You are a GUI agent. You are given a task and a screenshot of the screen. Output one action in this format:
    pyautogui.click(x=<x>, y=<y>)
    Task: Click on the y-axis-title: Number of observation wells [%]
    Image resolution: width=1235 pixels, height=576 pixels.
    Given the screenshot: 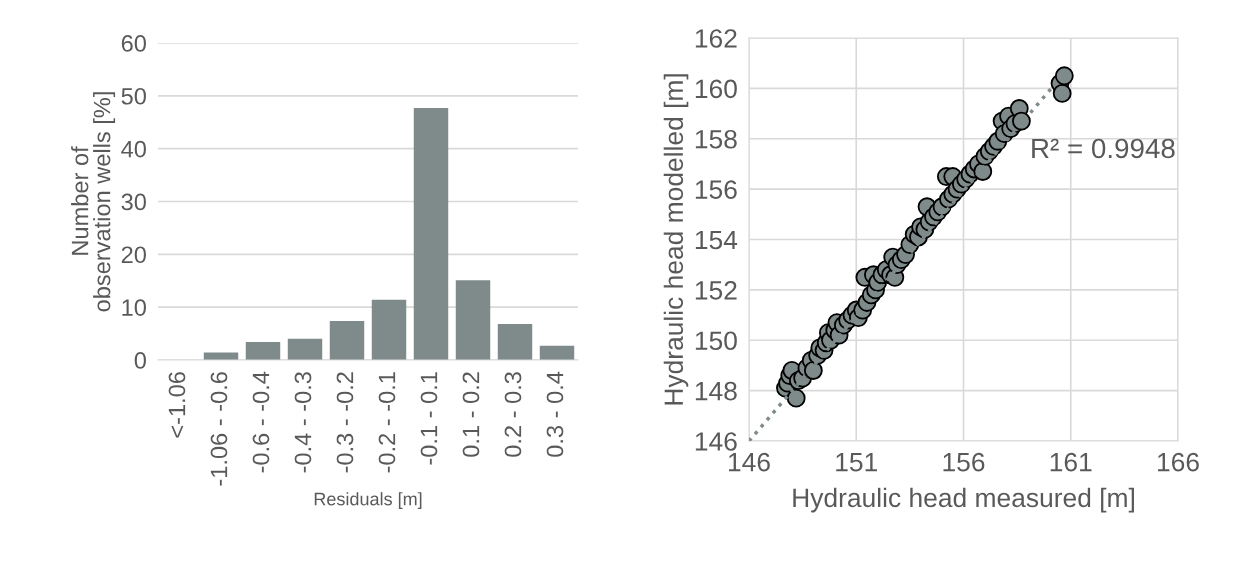 What is the action you would take?
    pyautogui.click(x=93, y=202)
    